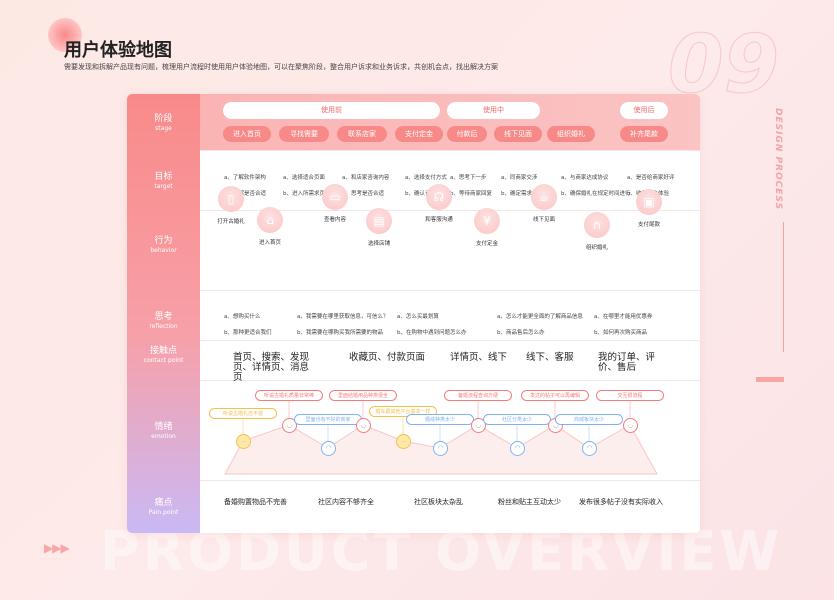  What do you see at coordinates (620, 333) in the screenshot?
I see `reflection-text: b、如何再次购买商品` at bounding box center [620, 333].